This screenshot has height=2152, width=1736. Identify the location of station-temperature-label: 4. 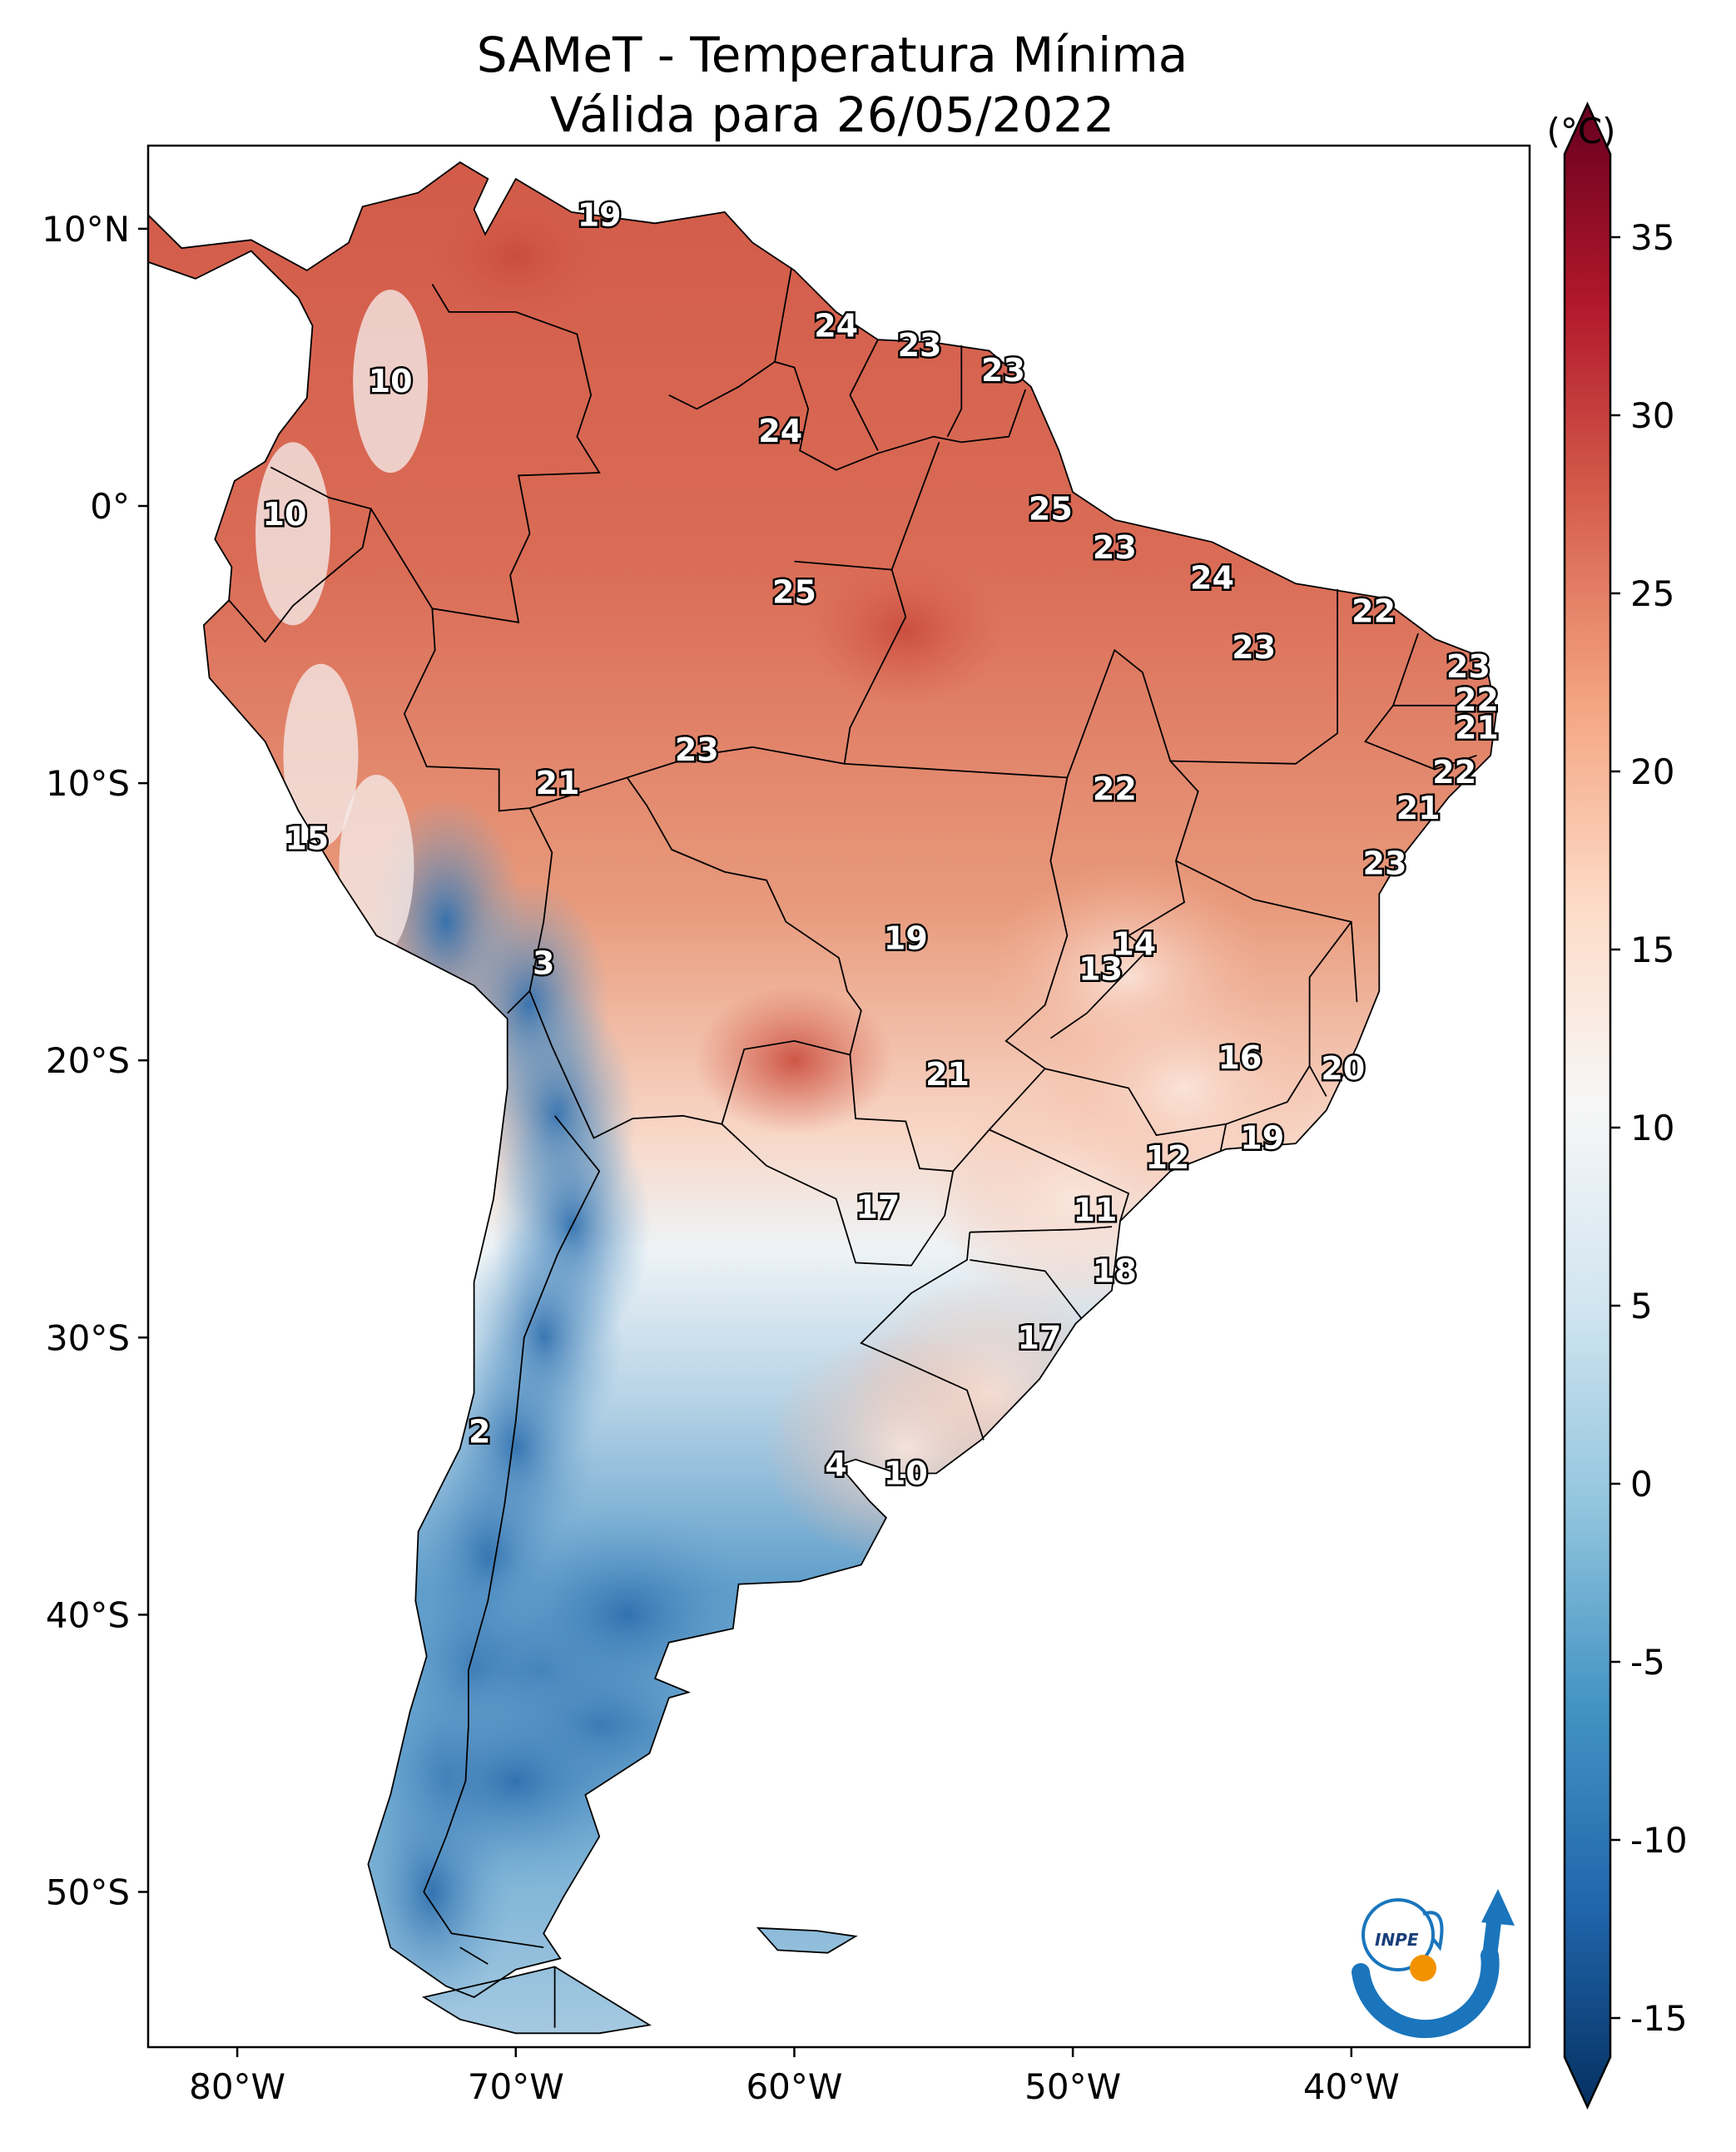
(836, 1465).